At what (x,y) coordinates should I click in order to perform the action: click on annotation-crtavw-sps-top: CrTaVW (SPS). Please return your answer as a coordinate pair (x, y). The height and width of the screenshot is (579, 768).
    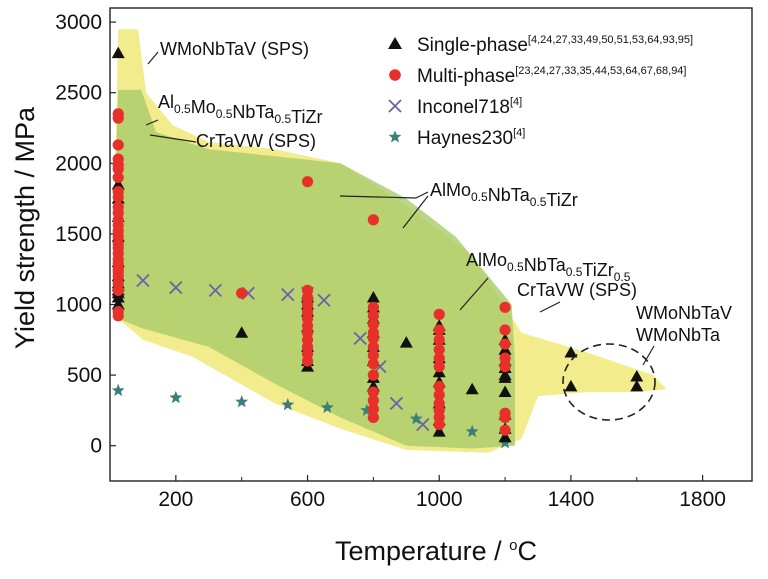
    Looking at the image, I should click on (256, 141).